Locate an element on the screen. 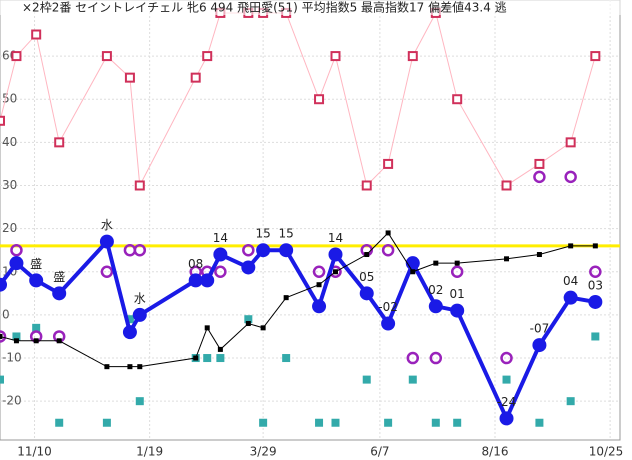  y-tick-label: 40 is located at coordinates (9, 142).